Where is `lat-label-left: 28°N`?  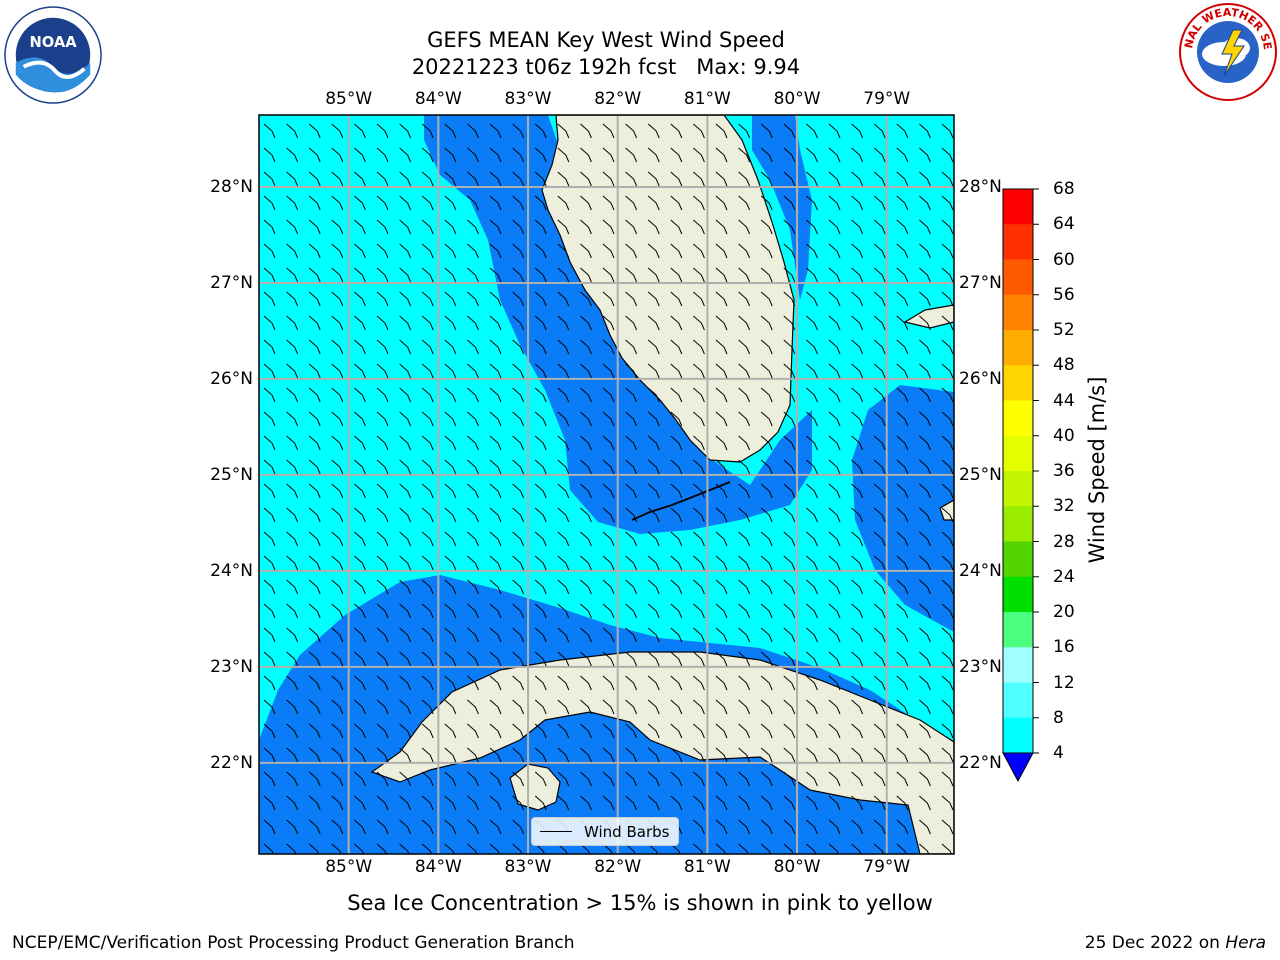 lat-label-left: 28°N is located at coordinates (231, 186).